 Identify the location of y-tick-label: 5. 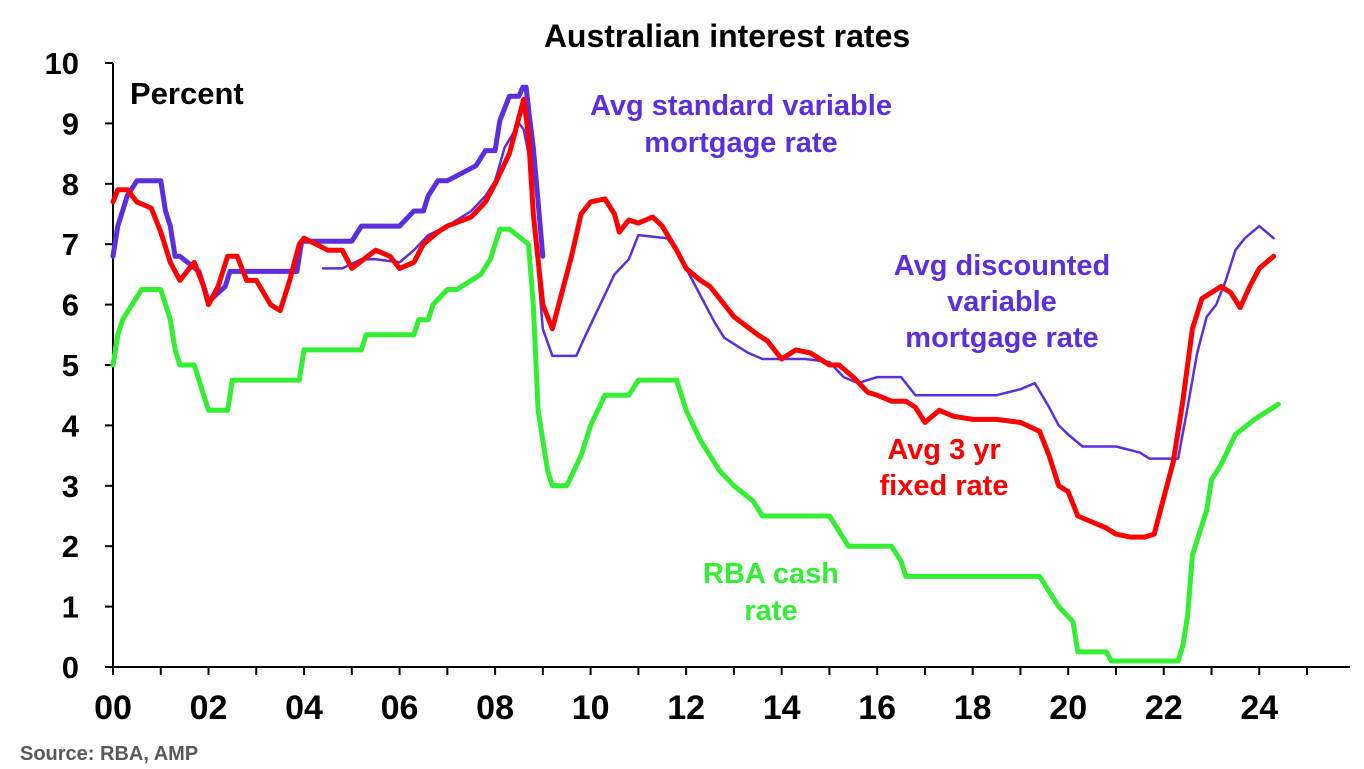
(70, 365).